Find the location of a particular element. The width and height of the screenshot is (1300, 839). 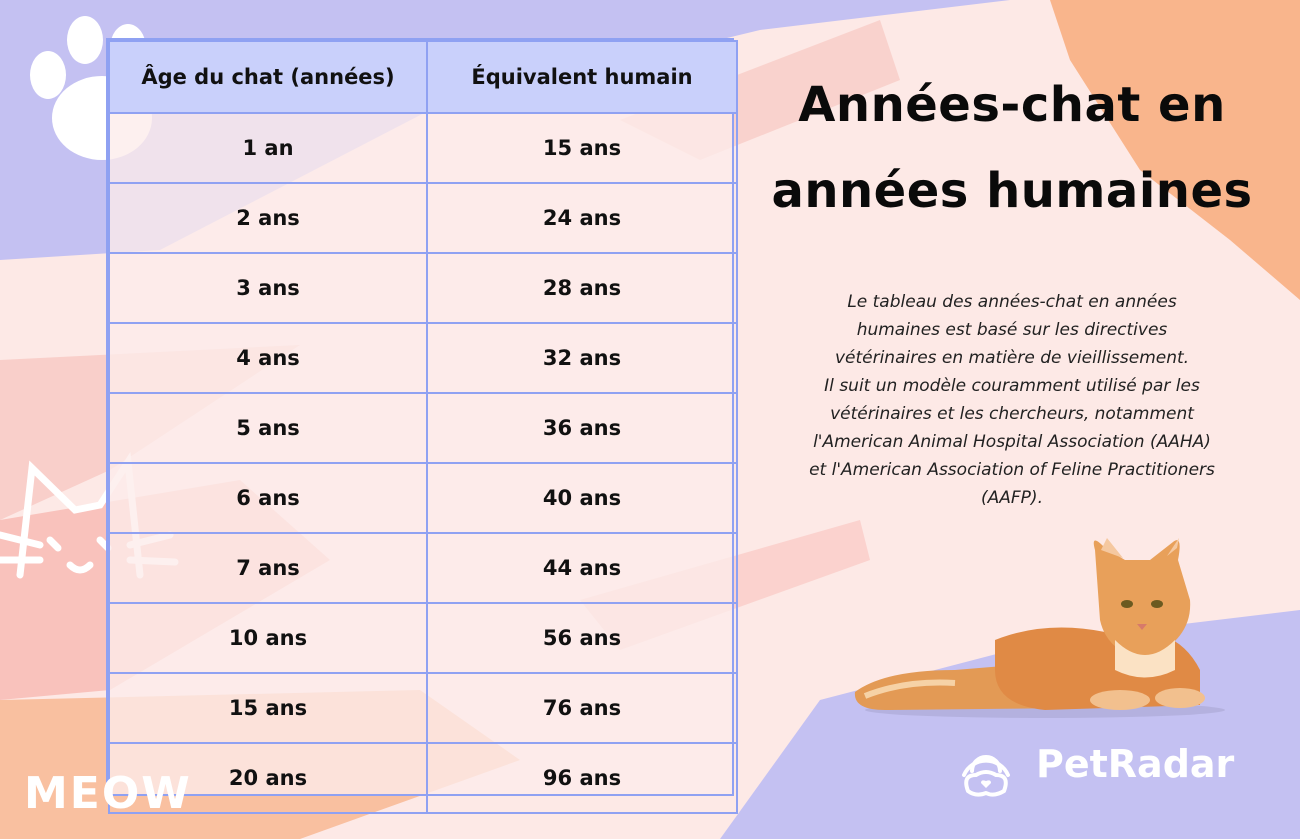

human-age-cell: 28 ans is located at coordinates (582, 288).